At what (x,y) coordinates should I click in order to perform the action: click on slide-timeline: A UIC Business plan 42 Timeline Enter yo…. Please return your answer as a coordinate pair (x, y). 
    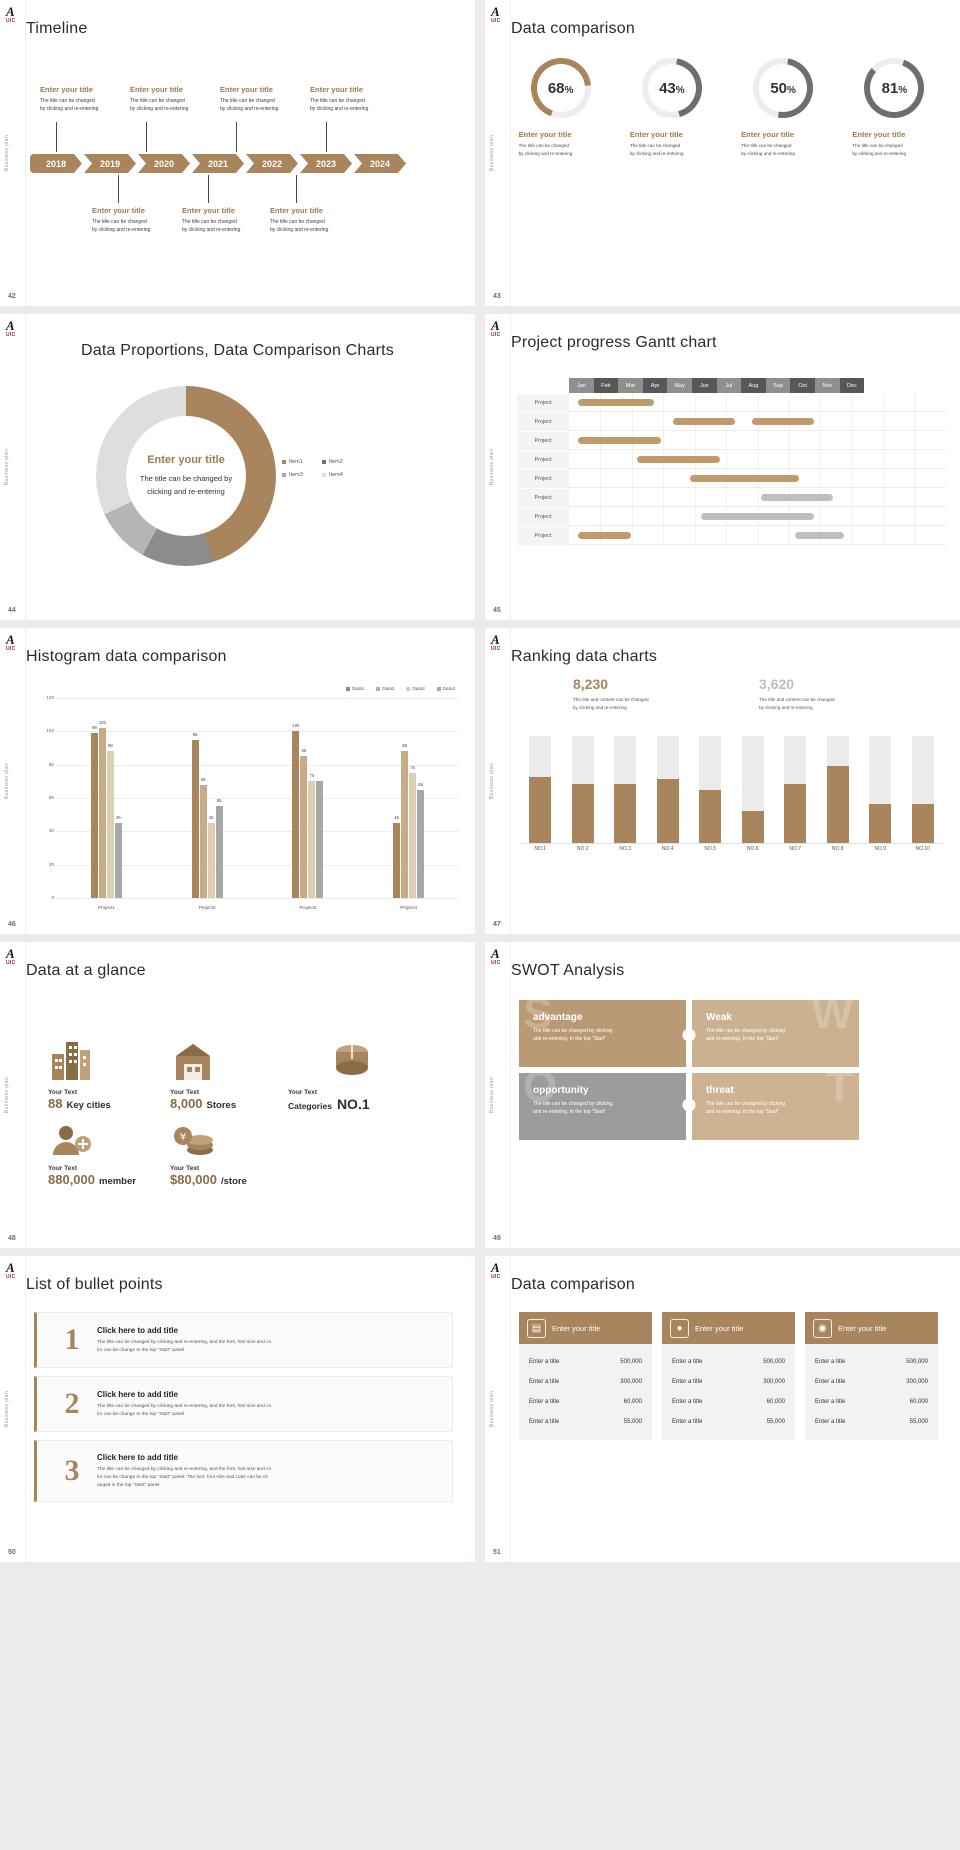
    Looking at the image, I should click on (237, 153).